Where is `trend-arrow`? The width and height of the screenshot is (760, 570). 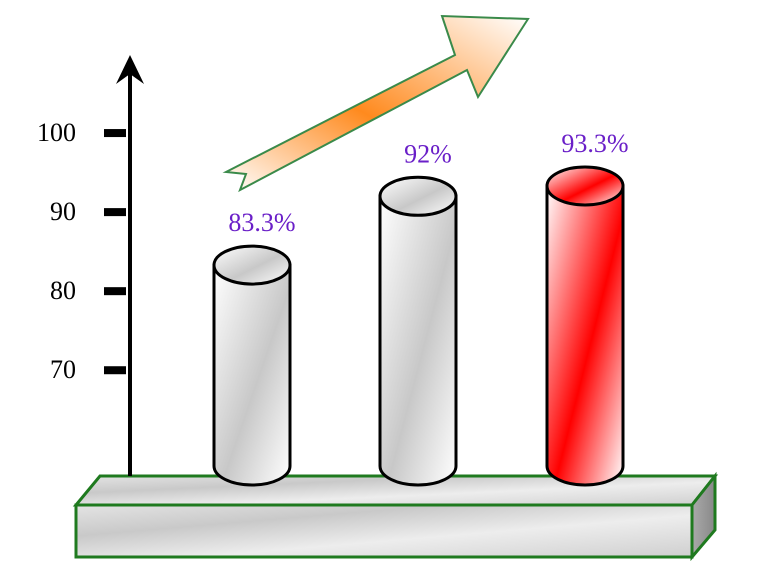 trend-arrow is located at coordinates (376, 103).